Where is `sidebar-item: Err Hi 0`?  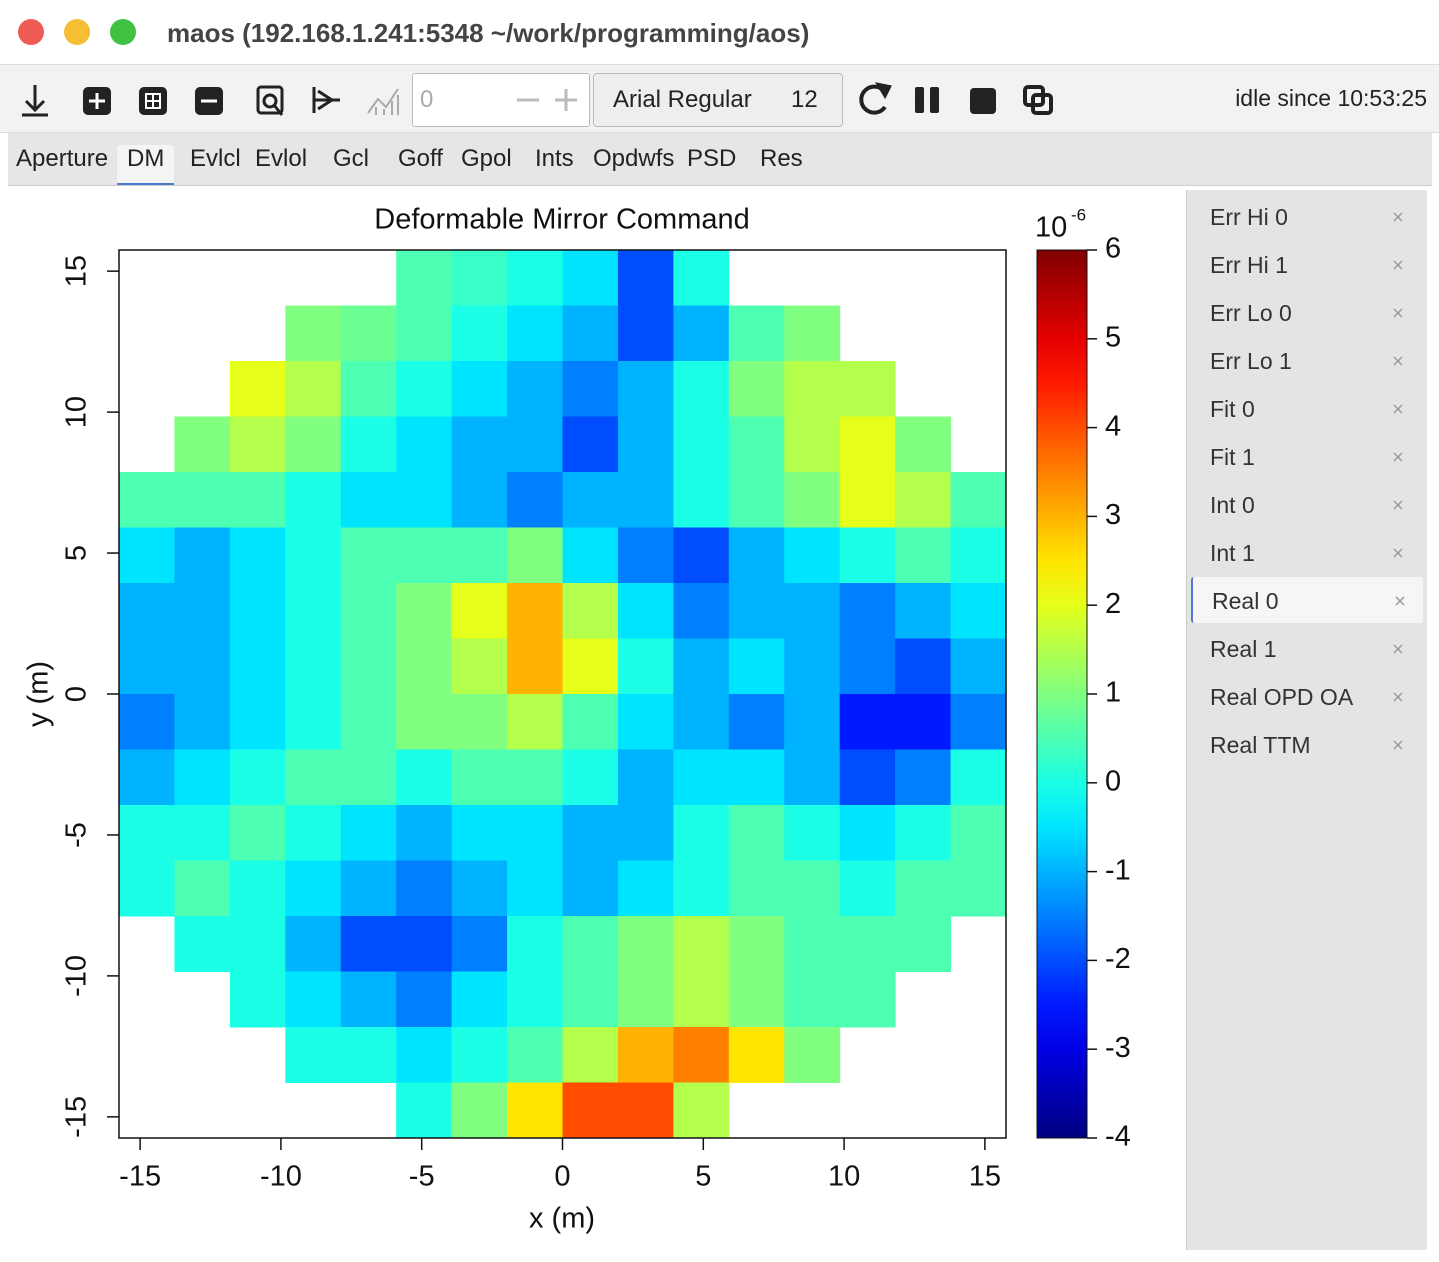 sidebar-item: Err Hi 0 is located at coordinates (1306, 216).